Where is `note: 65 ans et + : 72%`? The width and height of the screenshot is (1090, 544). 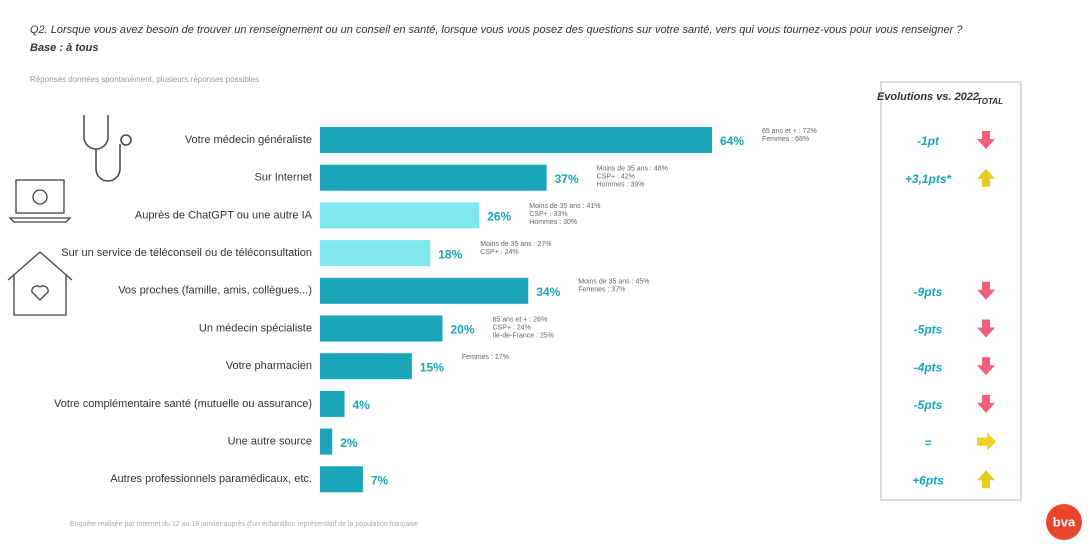 note: 65 ans et + : 72% is located at coordinates (789, 131).